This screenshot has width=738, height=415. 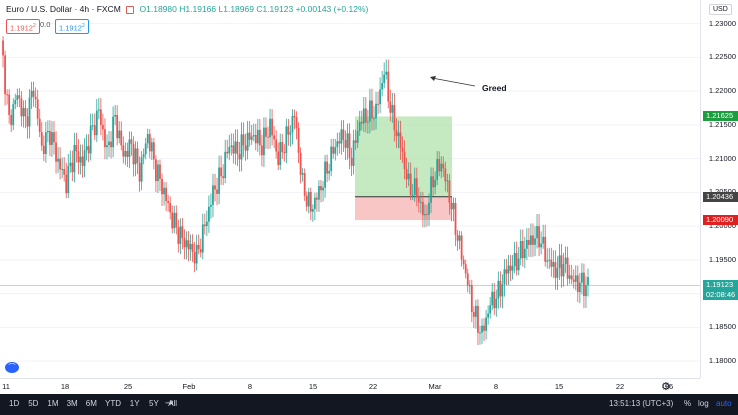 What do you see at coordinates (113, 403) in the screenshot?
I see `range-button-ytd: YTD` at bounding box center [113, 403].